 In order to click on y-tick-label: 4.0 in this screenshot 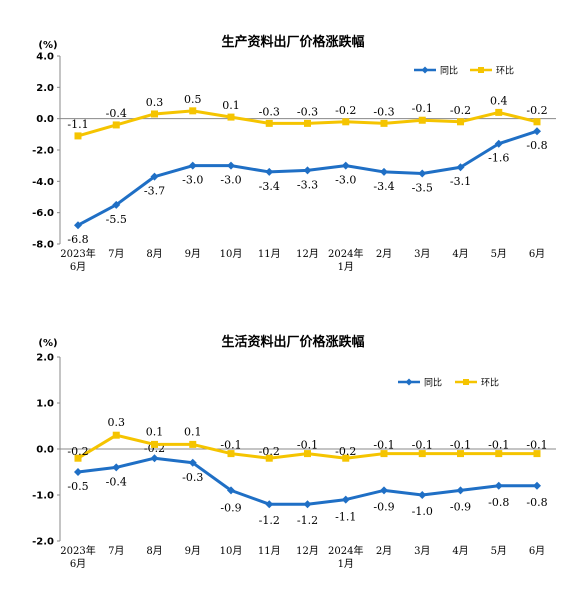, I will do `click(45, 57)`.